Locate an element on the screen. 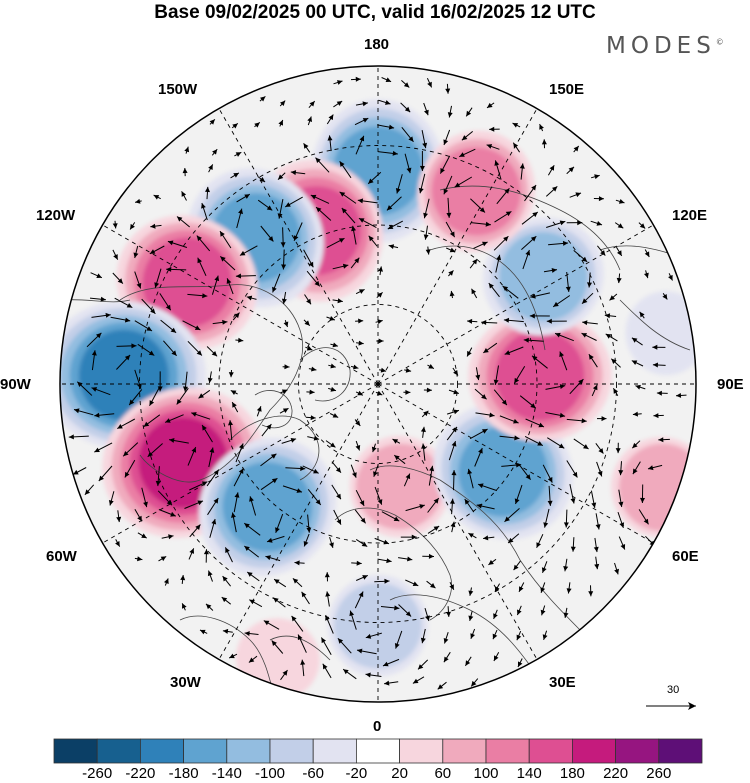 This screenshot has height=783, width=750. colorbar-tick-label: -260 is located at coordinates (97, 773).